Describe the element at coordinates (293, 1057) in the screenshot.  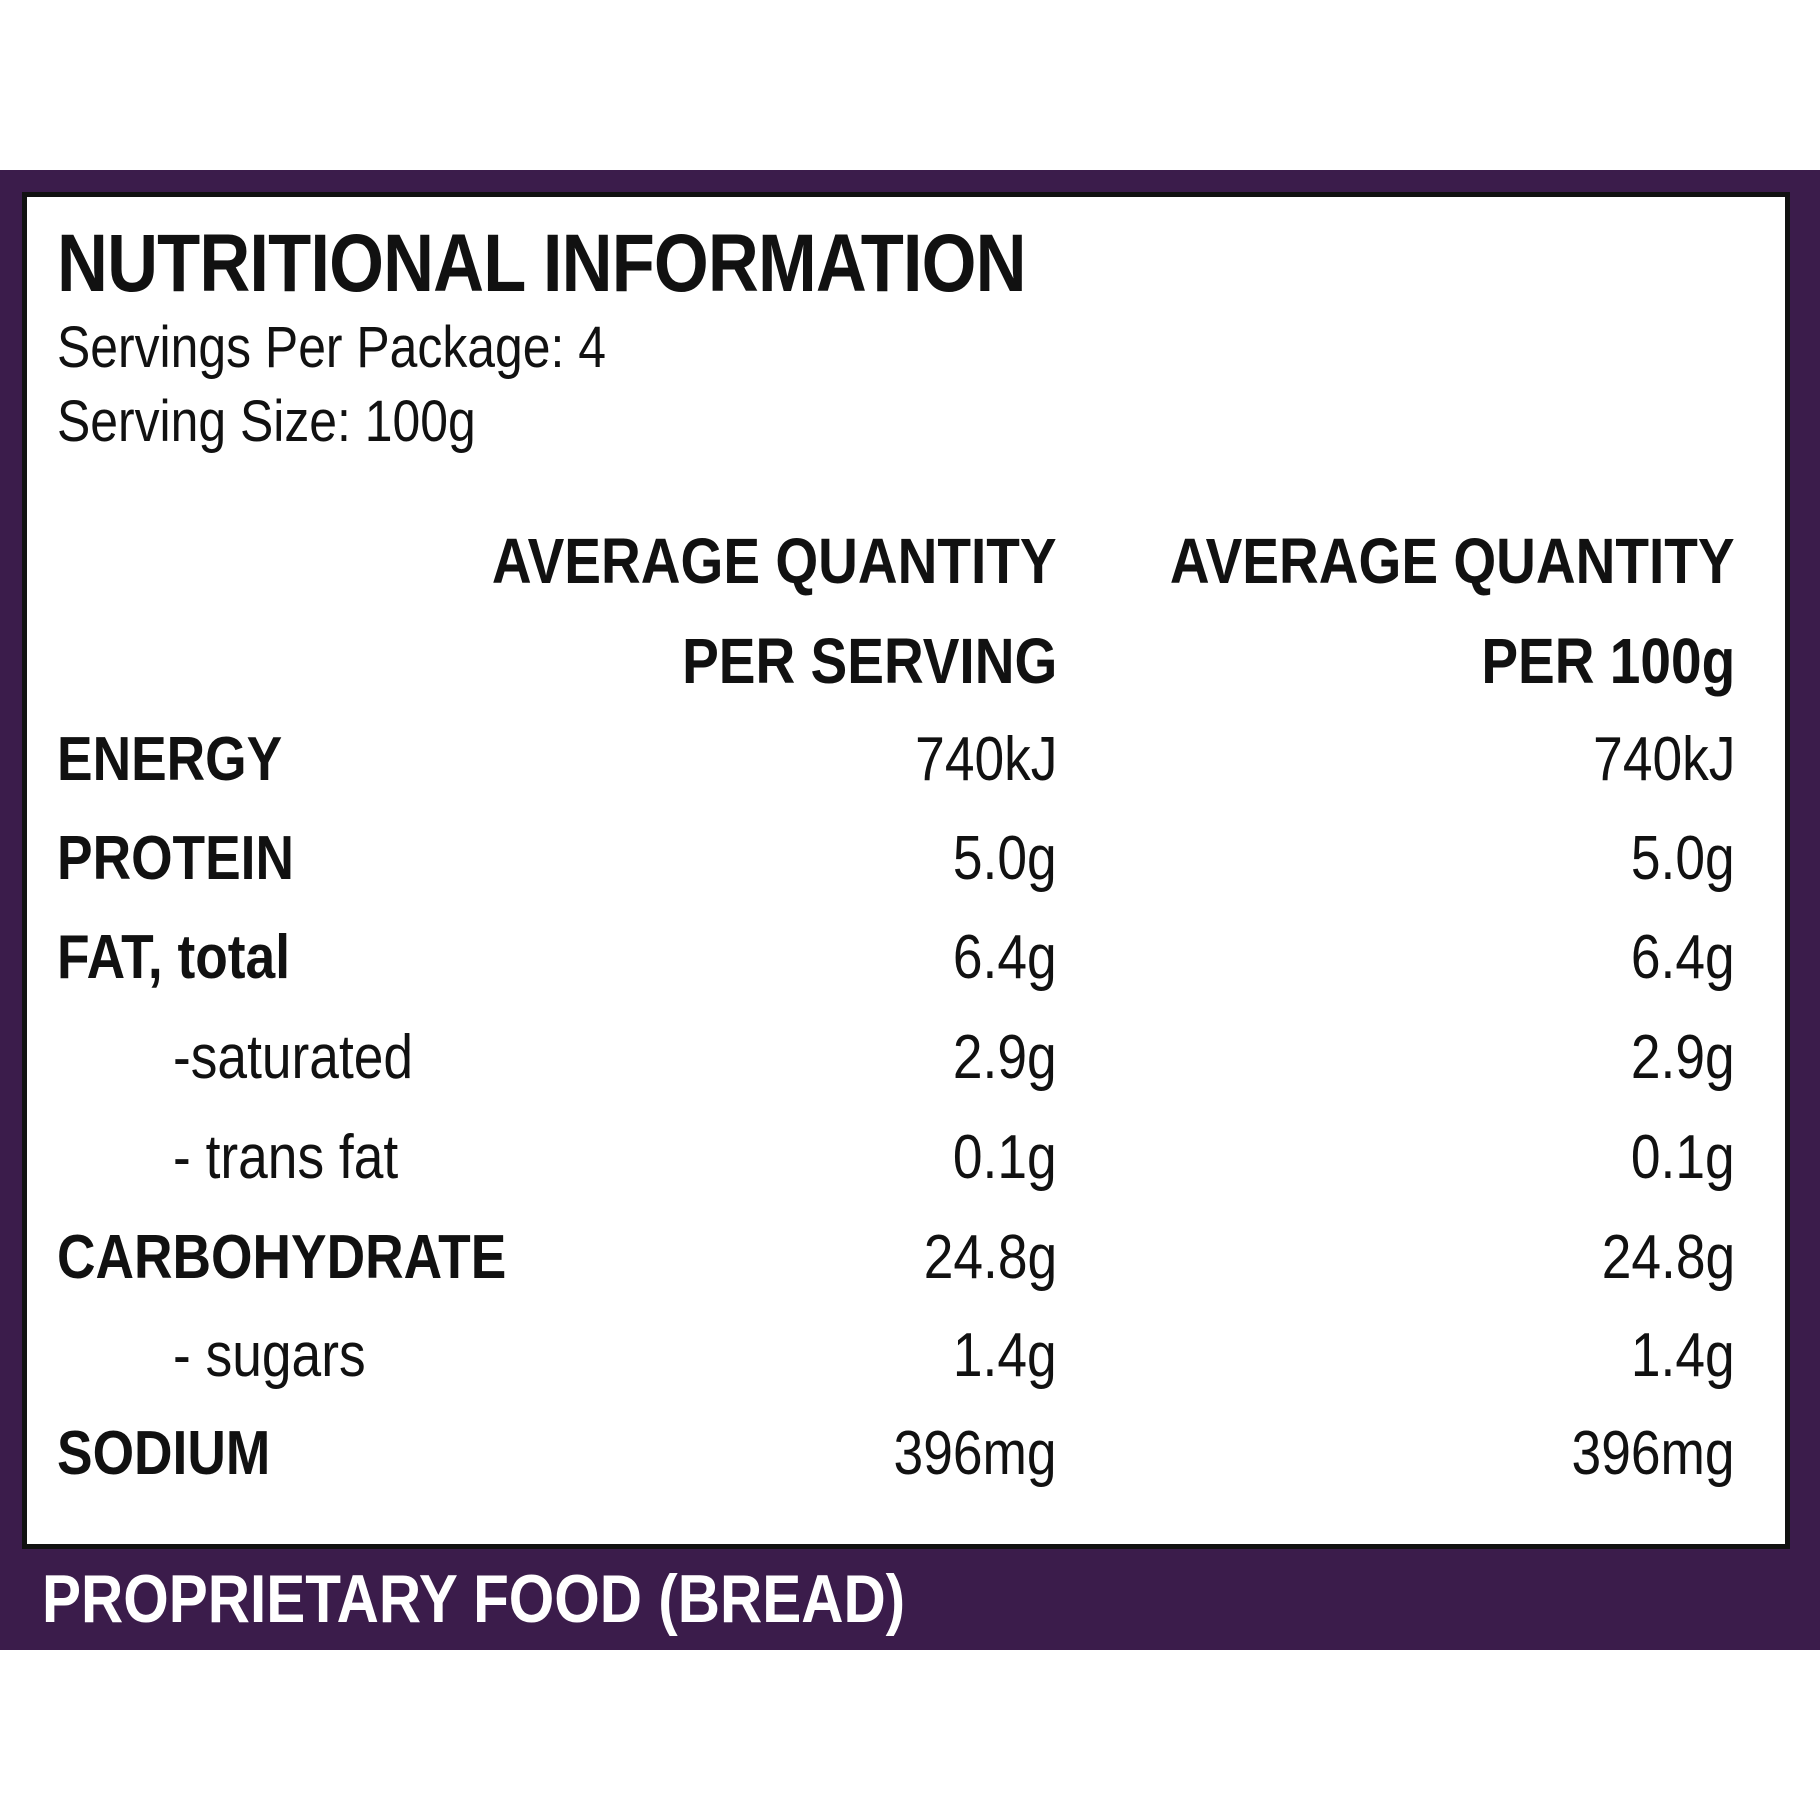
I see `row-label-saturated: -saturated` at that location.